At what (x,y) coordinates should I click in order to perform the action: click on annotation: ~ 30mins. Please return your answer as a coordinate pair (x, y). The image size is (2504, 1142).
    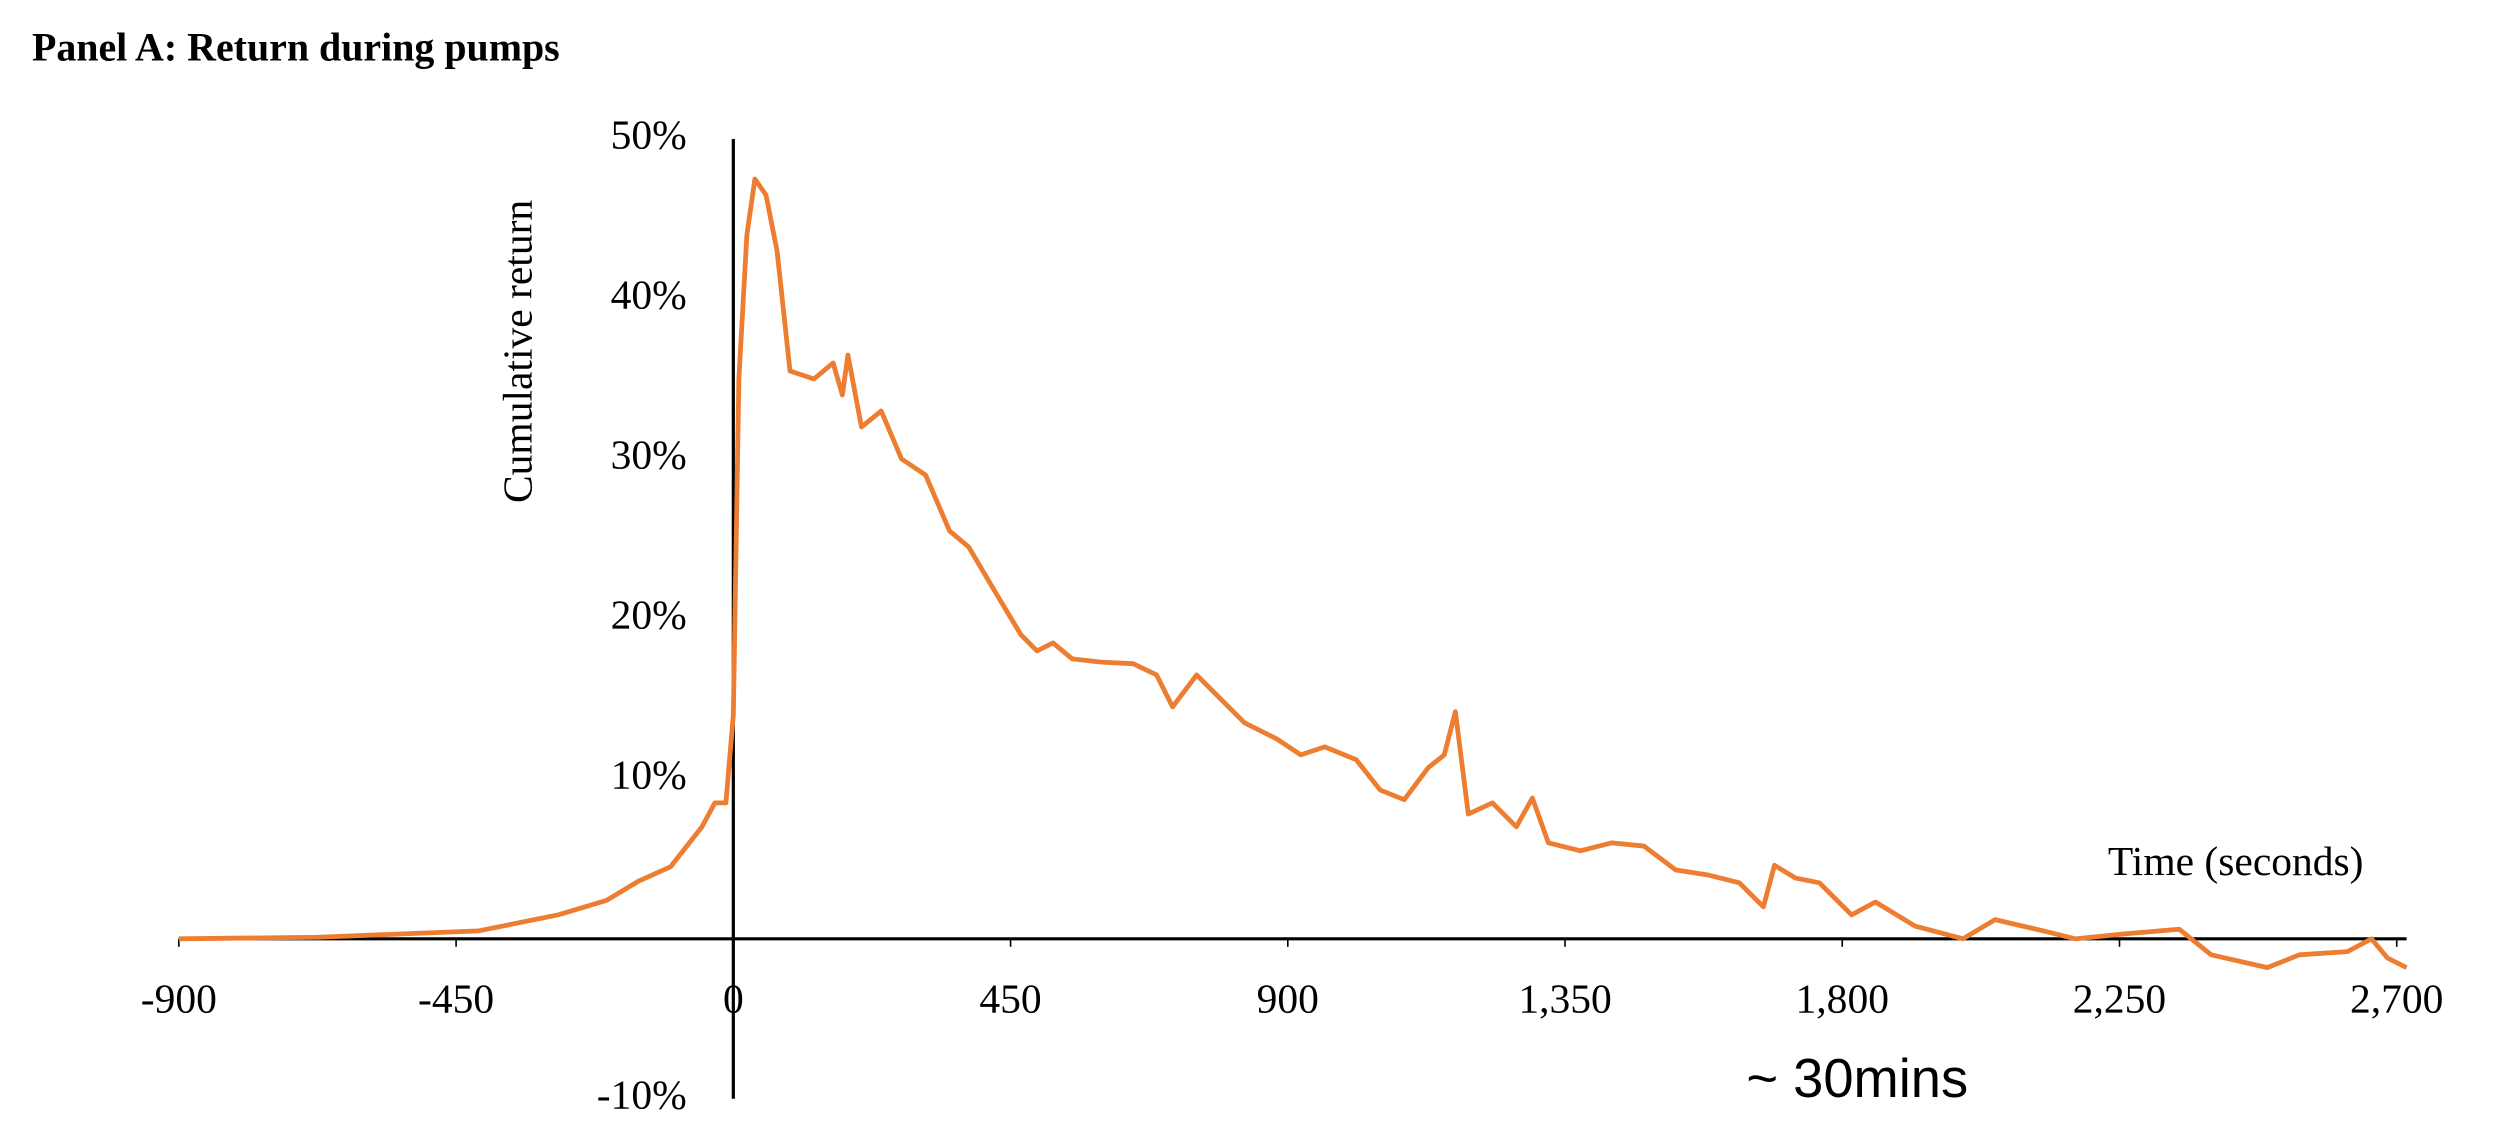
    Looking at the image, I should click on (1857, 1078).